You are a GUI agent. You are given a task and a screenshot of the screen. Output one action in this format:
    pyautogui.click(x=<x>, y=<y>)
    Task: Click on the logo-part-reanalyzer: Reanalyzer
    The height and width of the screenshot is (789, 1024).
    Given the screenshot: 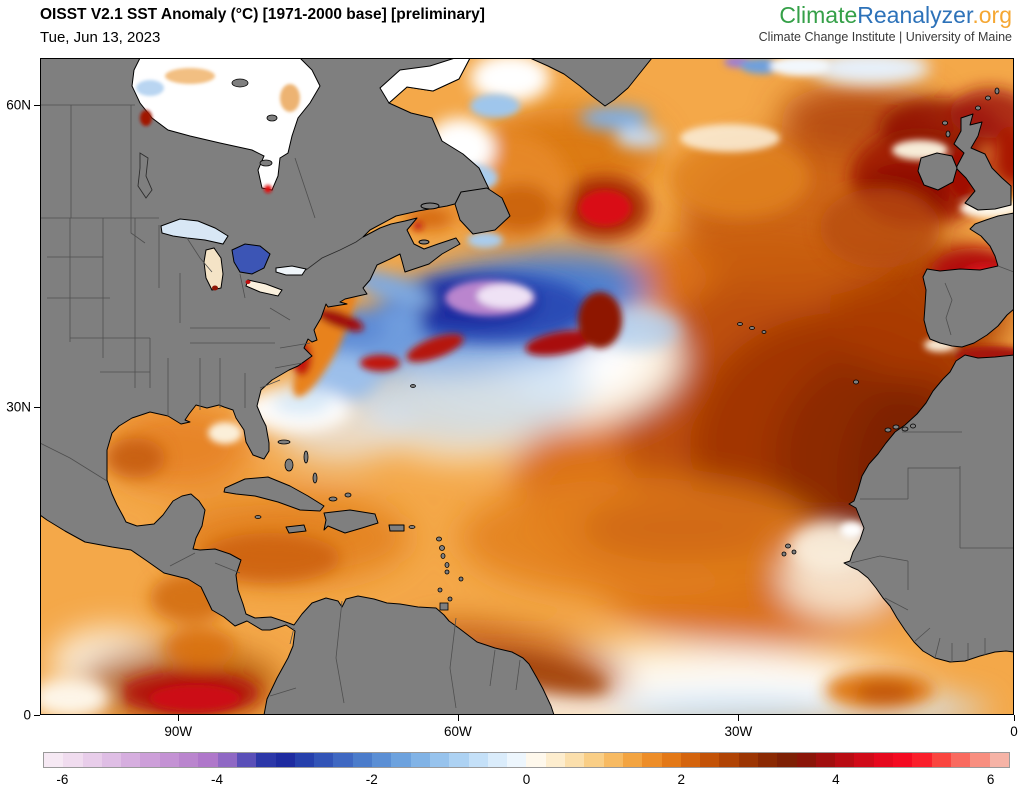 What is the action you would take?
    pyautogui.click(x=915, y=15)
    